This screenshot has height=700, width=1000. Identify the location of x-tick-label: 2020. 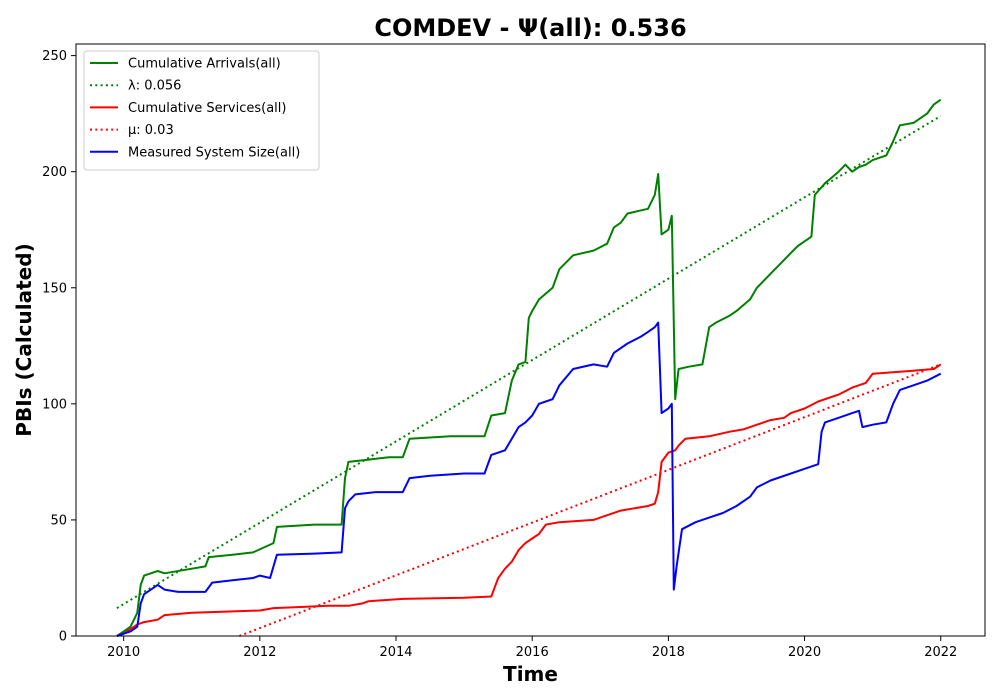
(804, 652).